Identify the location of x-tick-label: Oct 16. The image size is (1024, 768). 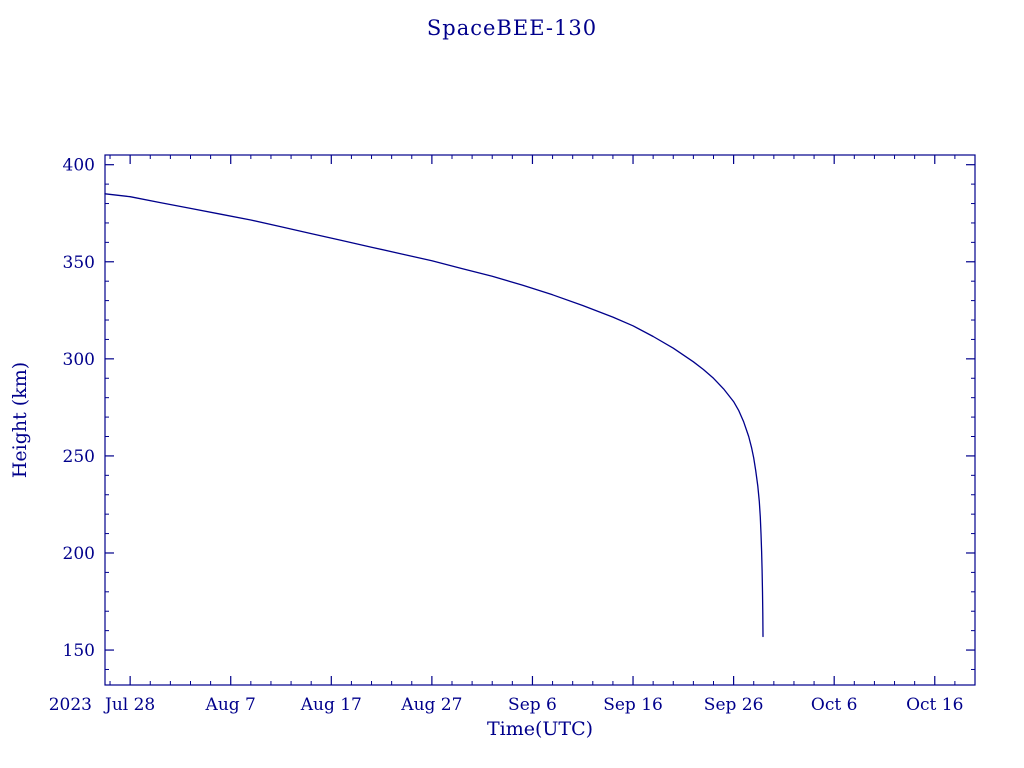
(934, 705).